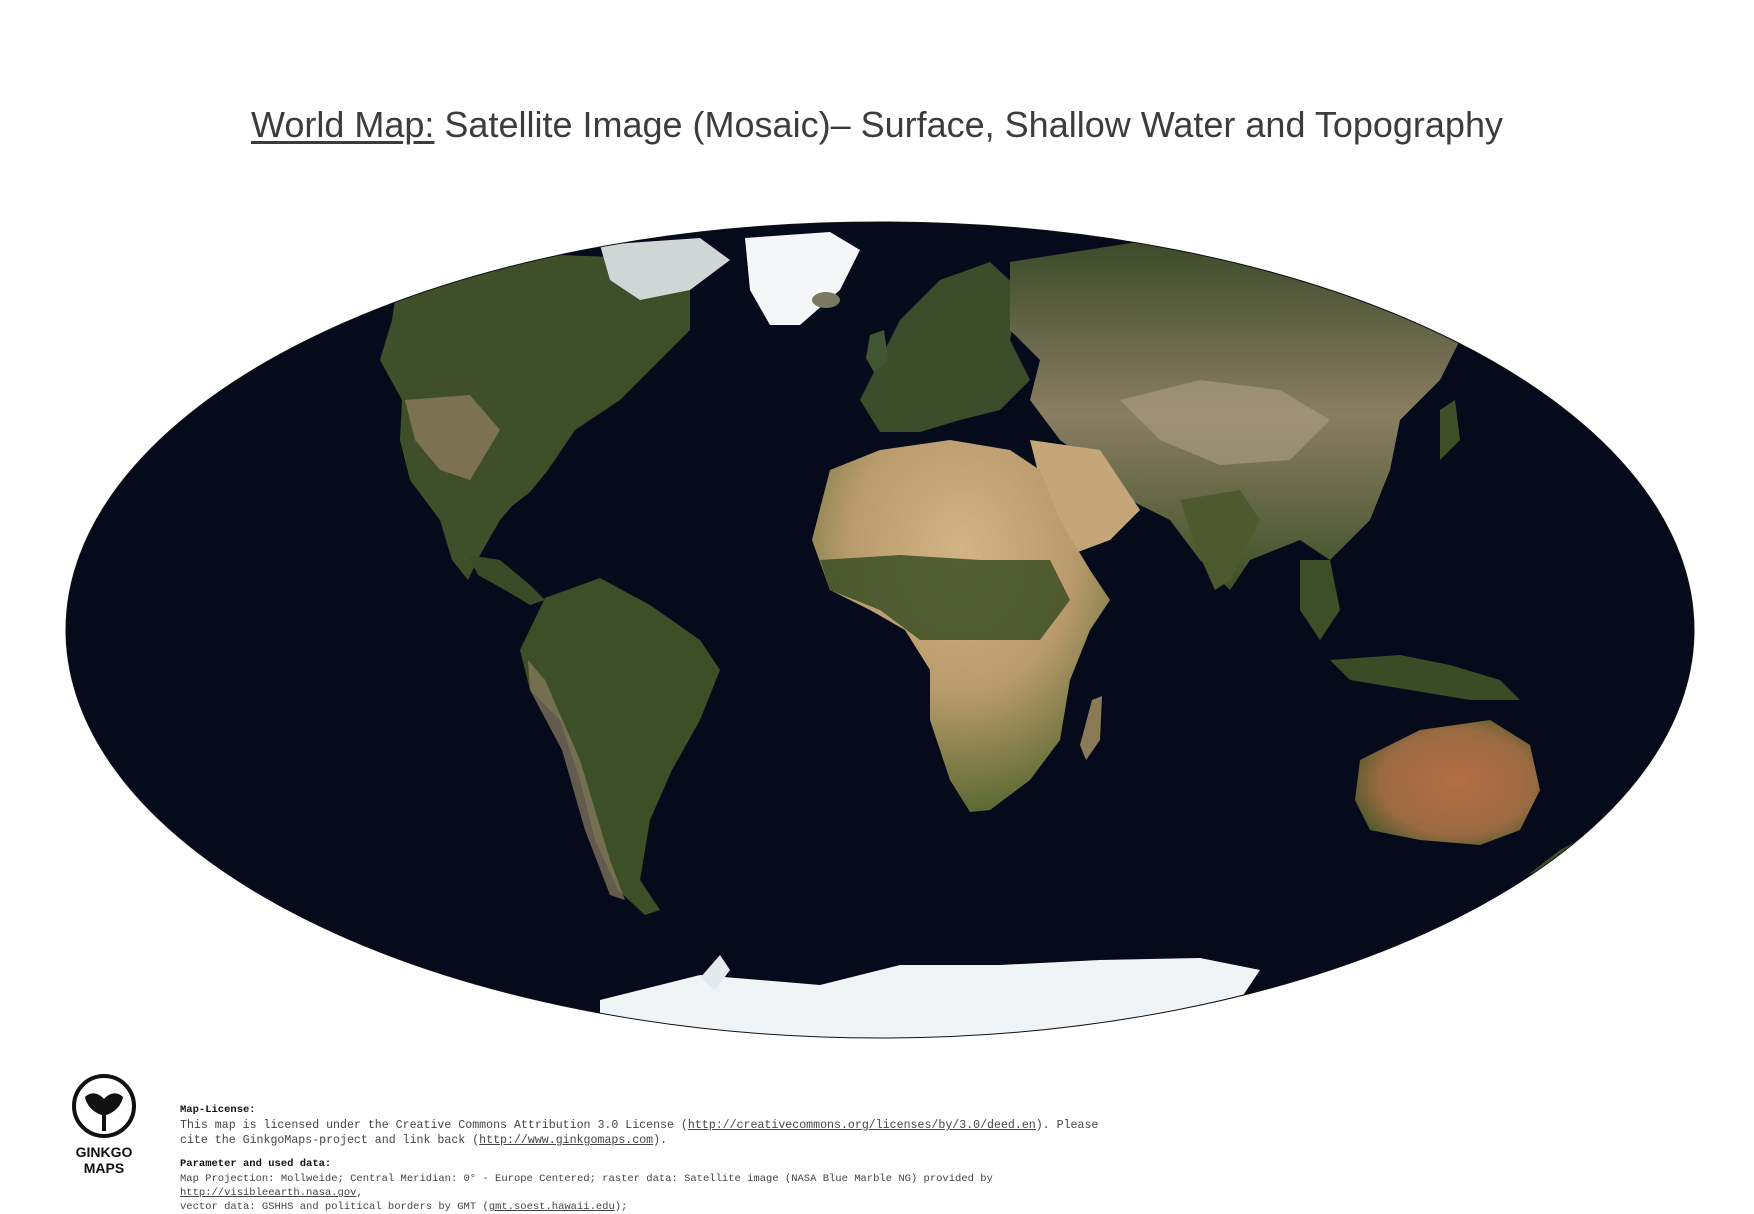 This screenshot has height=1214, width=1754. What do you see at coordinates (1225, 422) in the screenshot?
I see `central-asia-plateau` at bounding box center [1225, 422].